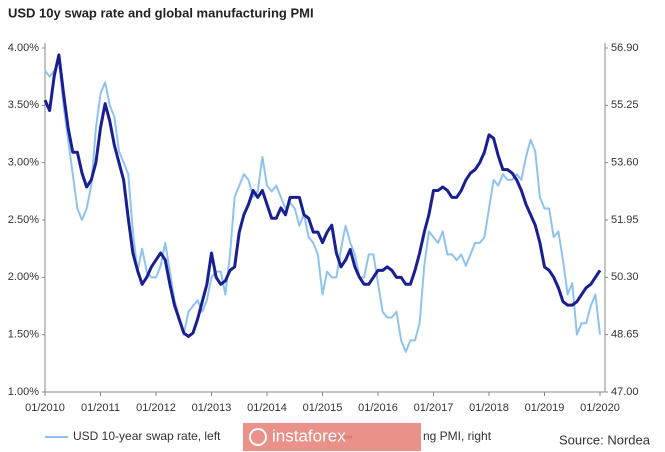  Describe the element at coordinates (23, 277) in the screenshot. I see `y-tick-label: 2.00%` at that location.